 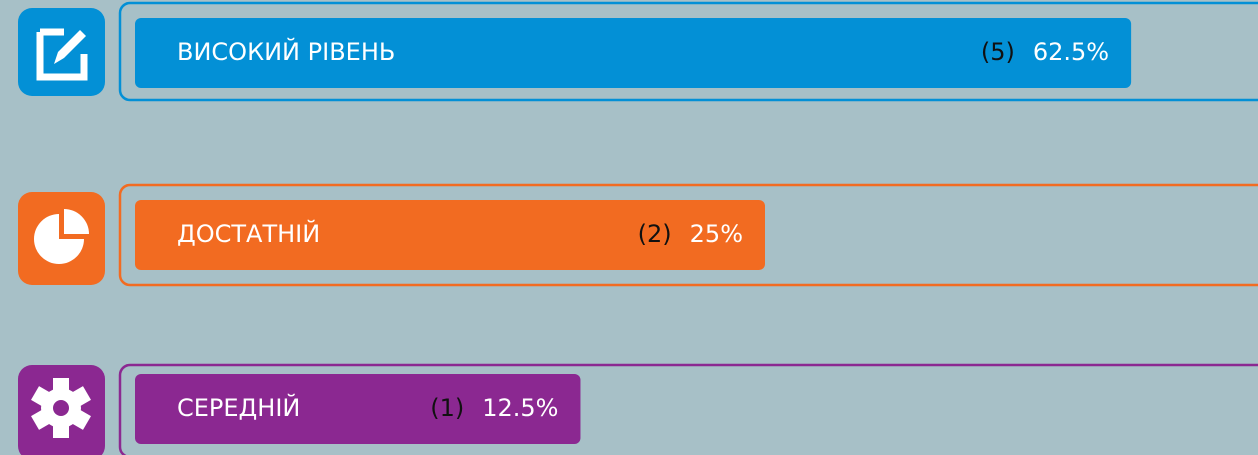 What do you see at coordinates (447, 408) in the screenshot?
I see `count-label: (1)` at bounding box center [447, 408].